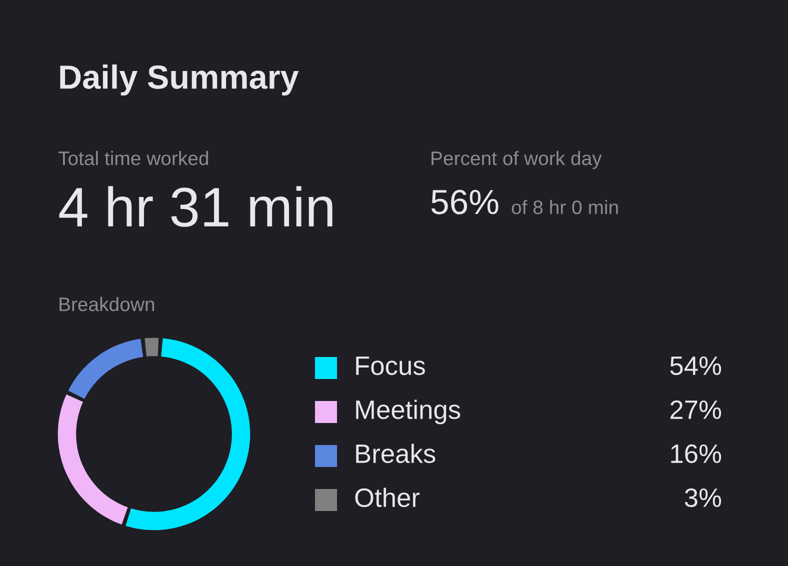 The width and height of the screenshot is (788, 566). Describe the element at coordinates (390, 366) in the screenshot. I see `legend-label: Focus` at that location.